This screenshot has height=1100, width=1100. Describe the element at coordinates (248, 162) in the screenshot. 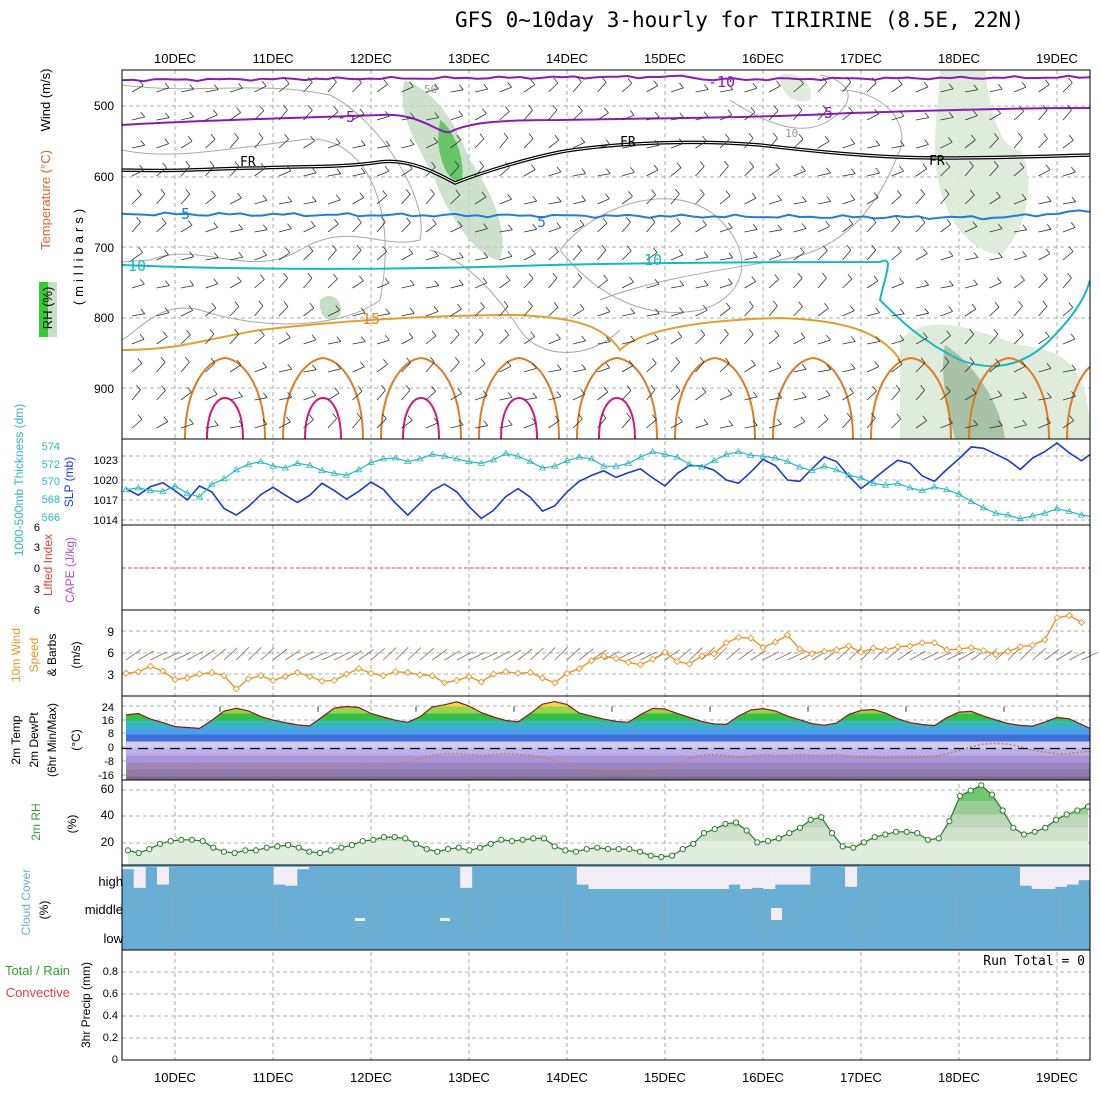

I see `contour-label-fr-a: FR` at that location.